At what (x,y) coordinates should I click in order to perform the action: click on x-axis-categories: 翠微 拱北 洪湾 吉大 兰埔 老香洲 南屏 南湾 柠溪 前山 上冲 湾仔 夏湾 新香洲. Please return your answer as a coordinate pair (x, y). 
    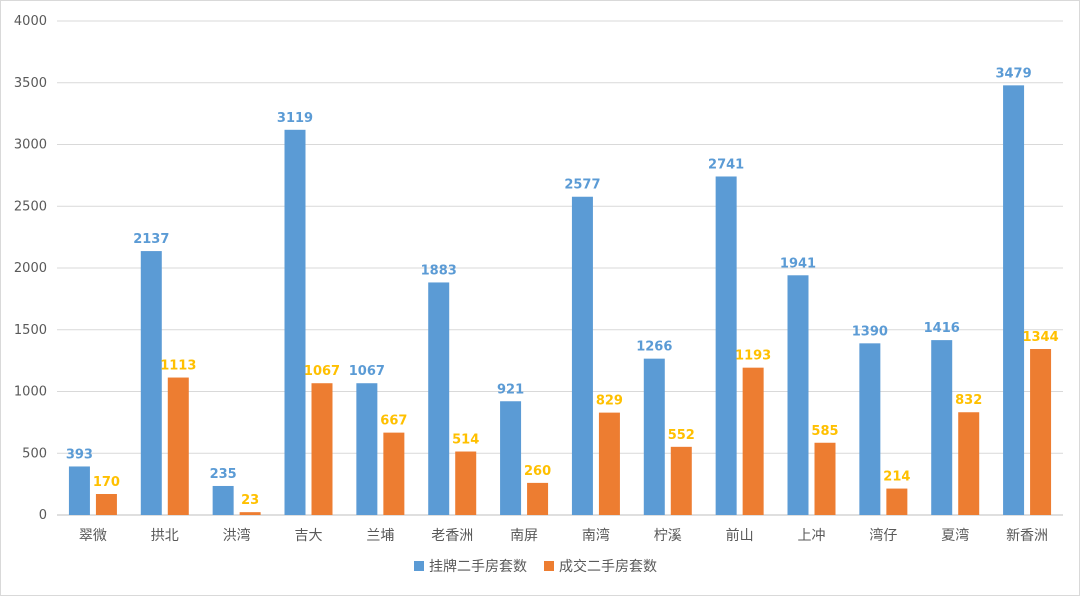
    Looking at the image, I should click on (563, 535).